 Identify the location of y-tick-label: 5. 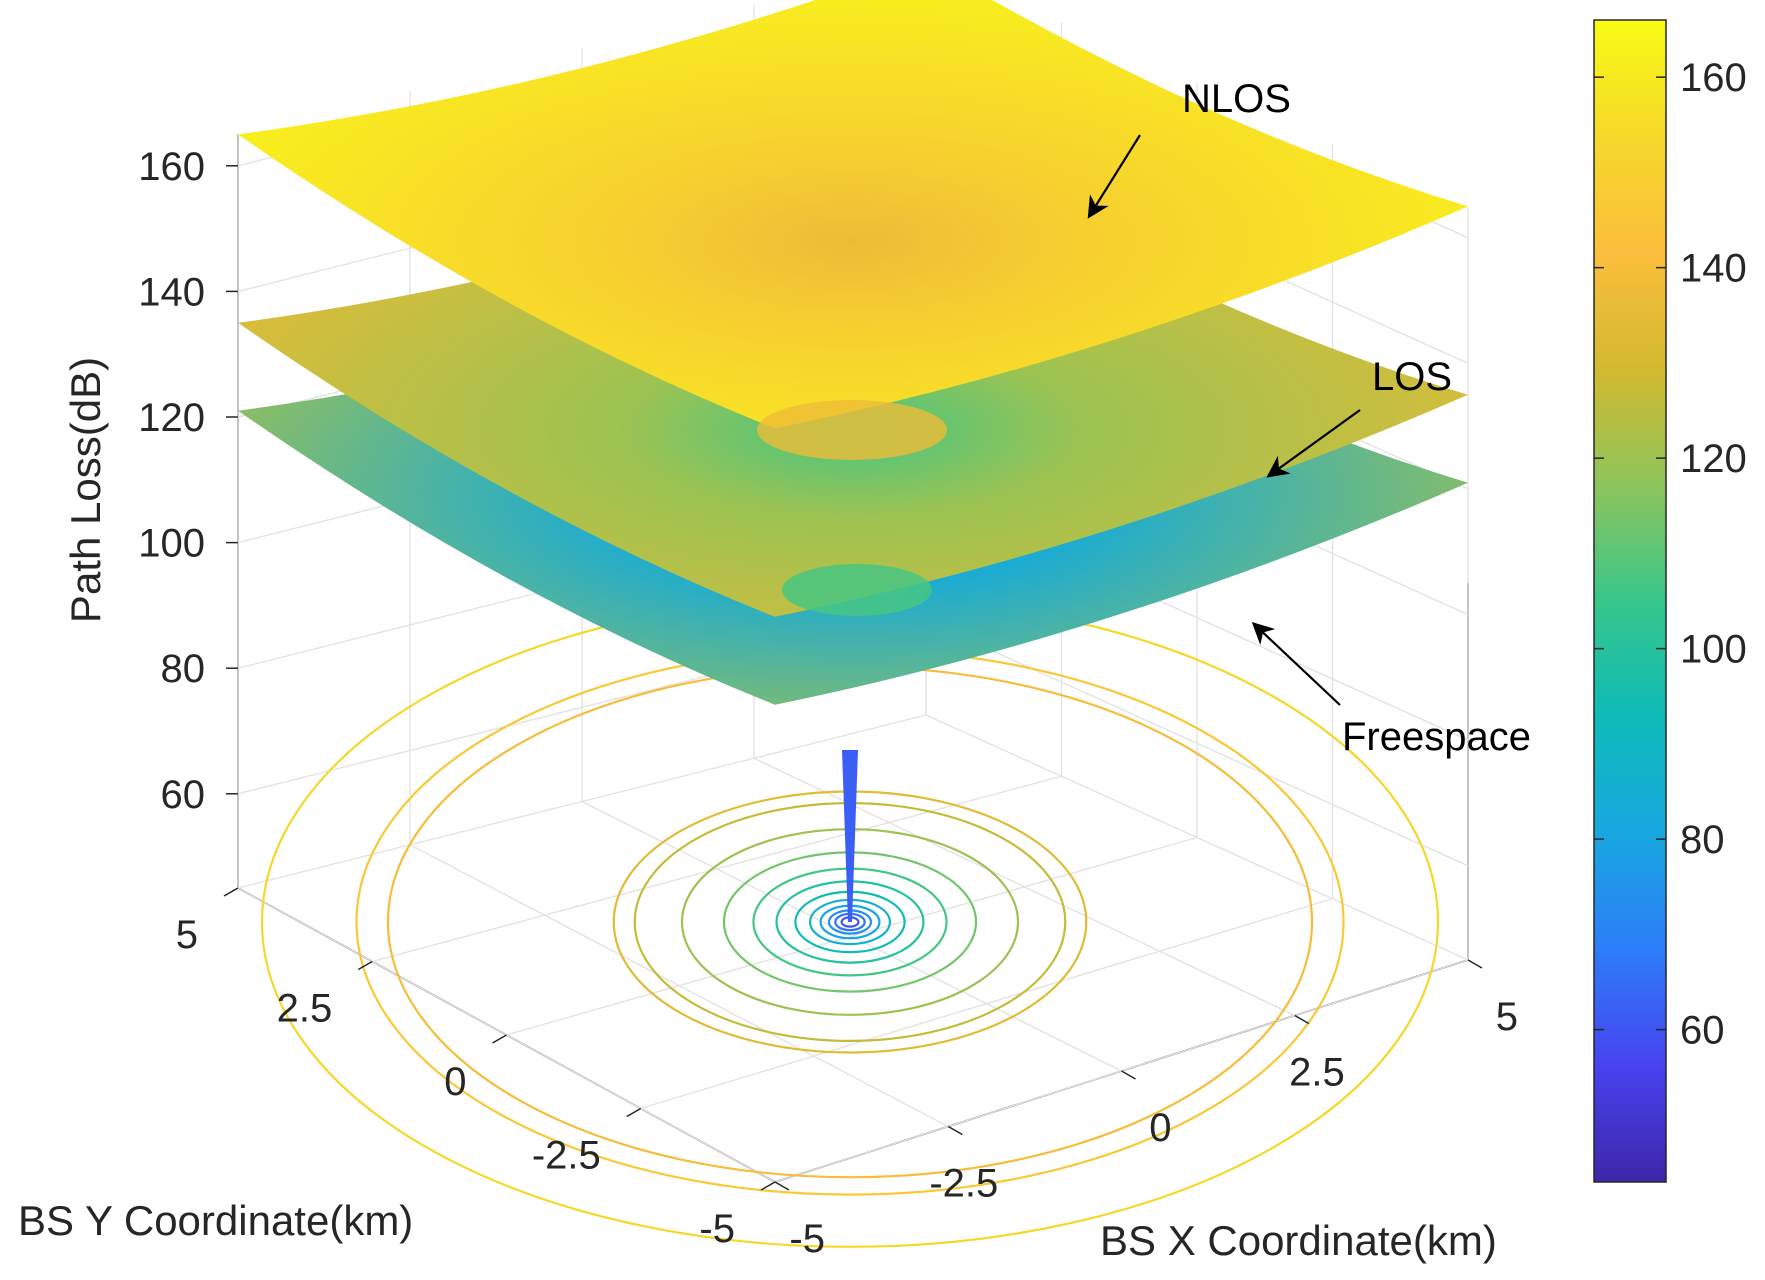
(187, 935).